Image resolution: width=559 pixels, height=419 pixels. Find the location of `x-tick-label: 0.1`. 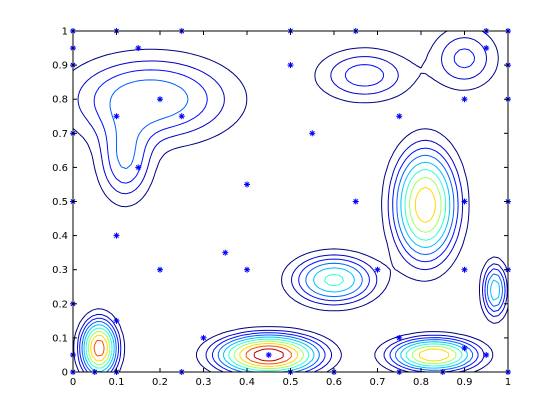

x-tick-label: 0.1 is located at coordinates (117, 382).